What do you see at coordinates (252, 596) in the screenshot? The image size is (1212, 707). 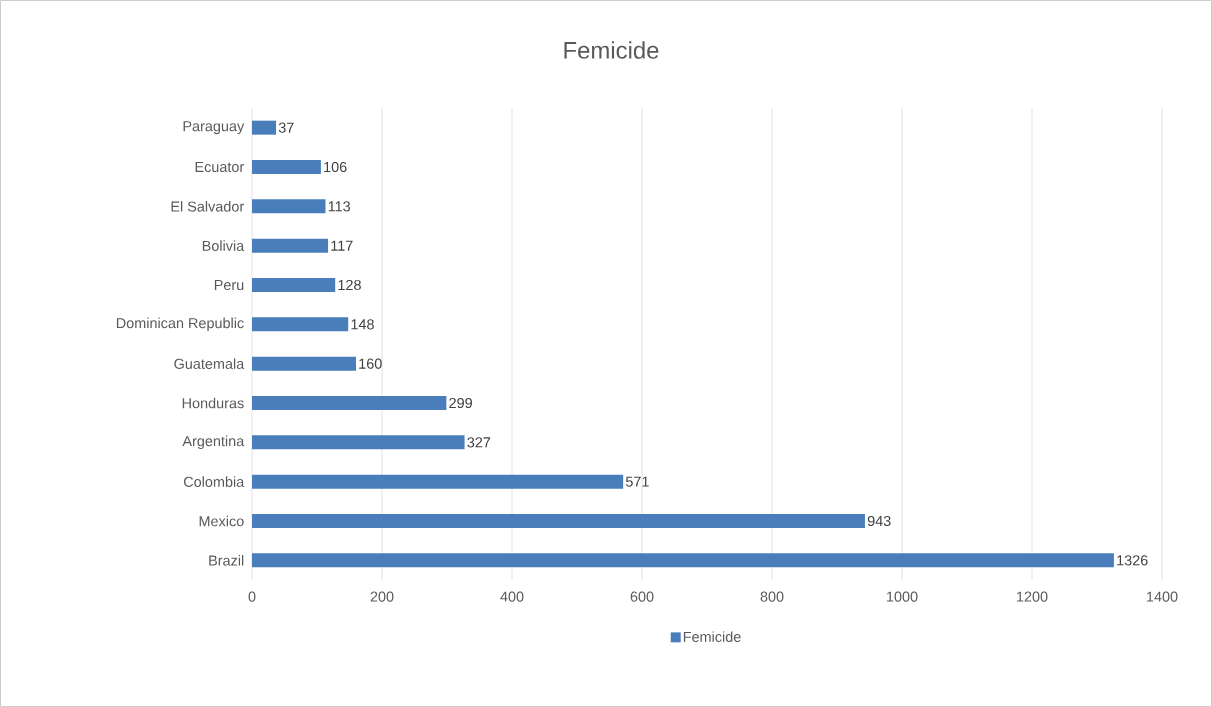 I see `x-tick-label: 0` at bounding box center [252, 596].